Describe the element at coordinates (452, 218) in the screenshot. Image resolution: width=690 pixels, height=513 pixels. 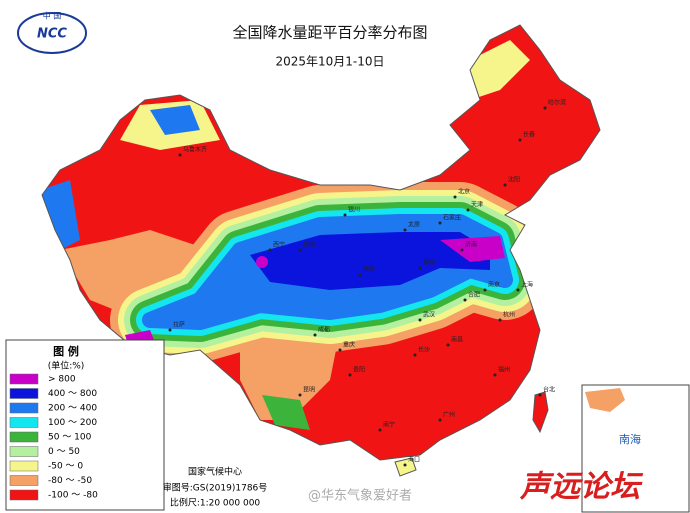
I see `city-label: 石家庄` at that location.